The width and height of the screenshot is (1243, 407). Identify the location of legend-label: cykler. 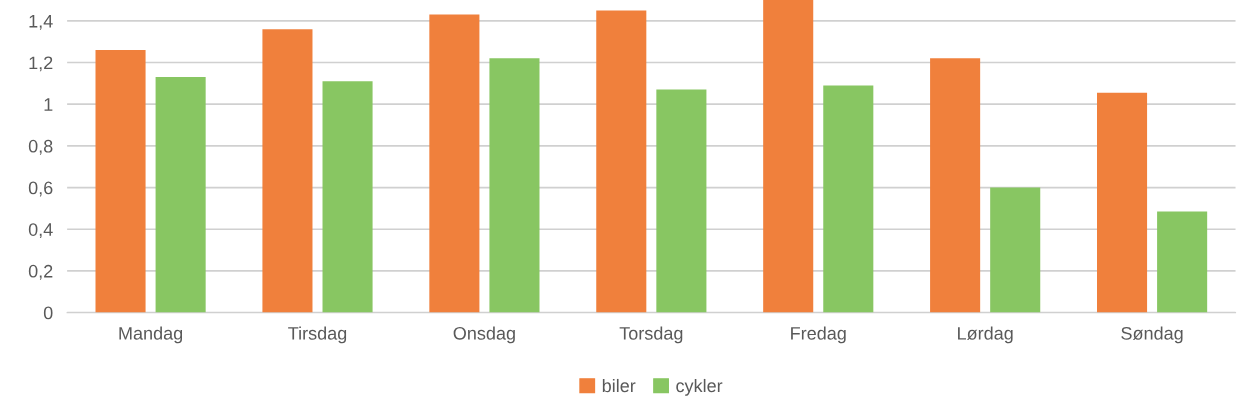
(699, 387).